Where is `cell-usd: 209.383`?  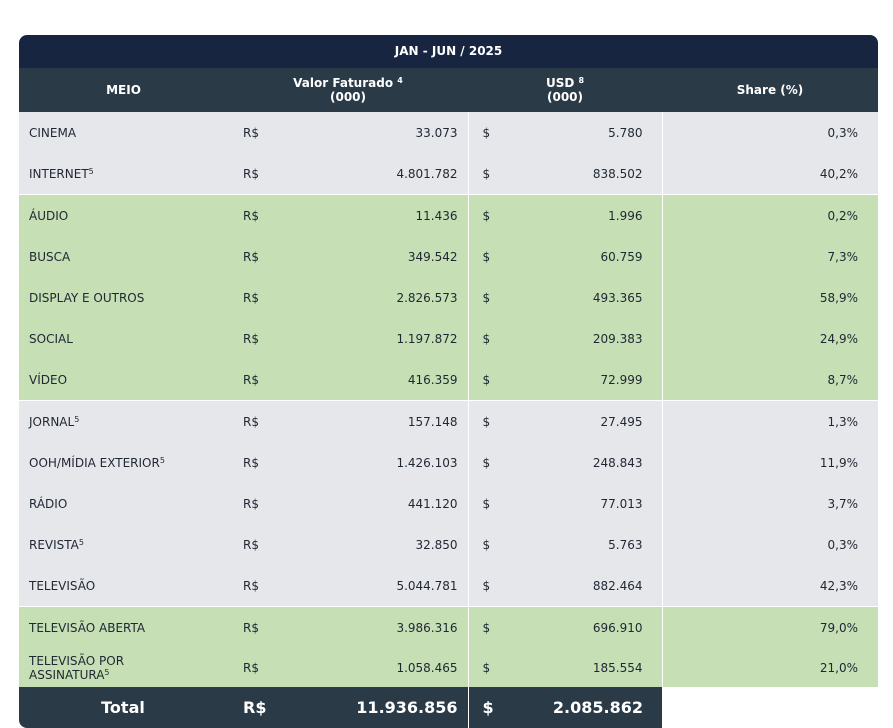
cell-usd: 209.383 is located at coordinates (580, 338).